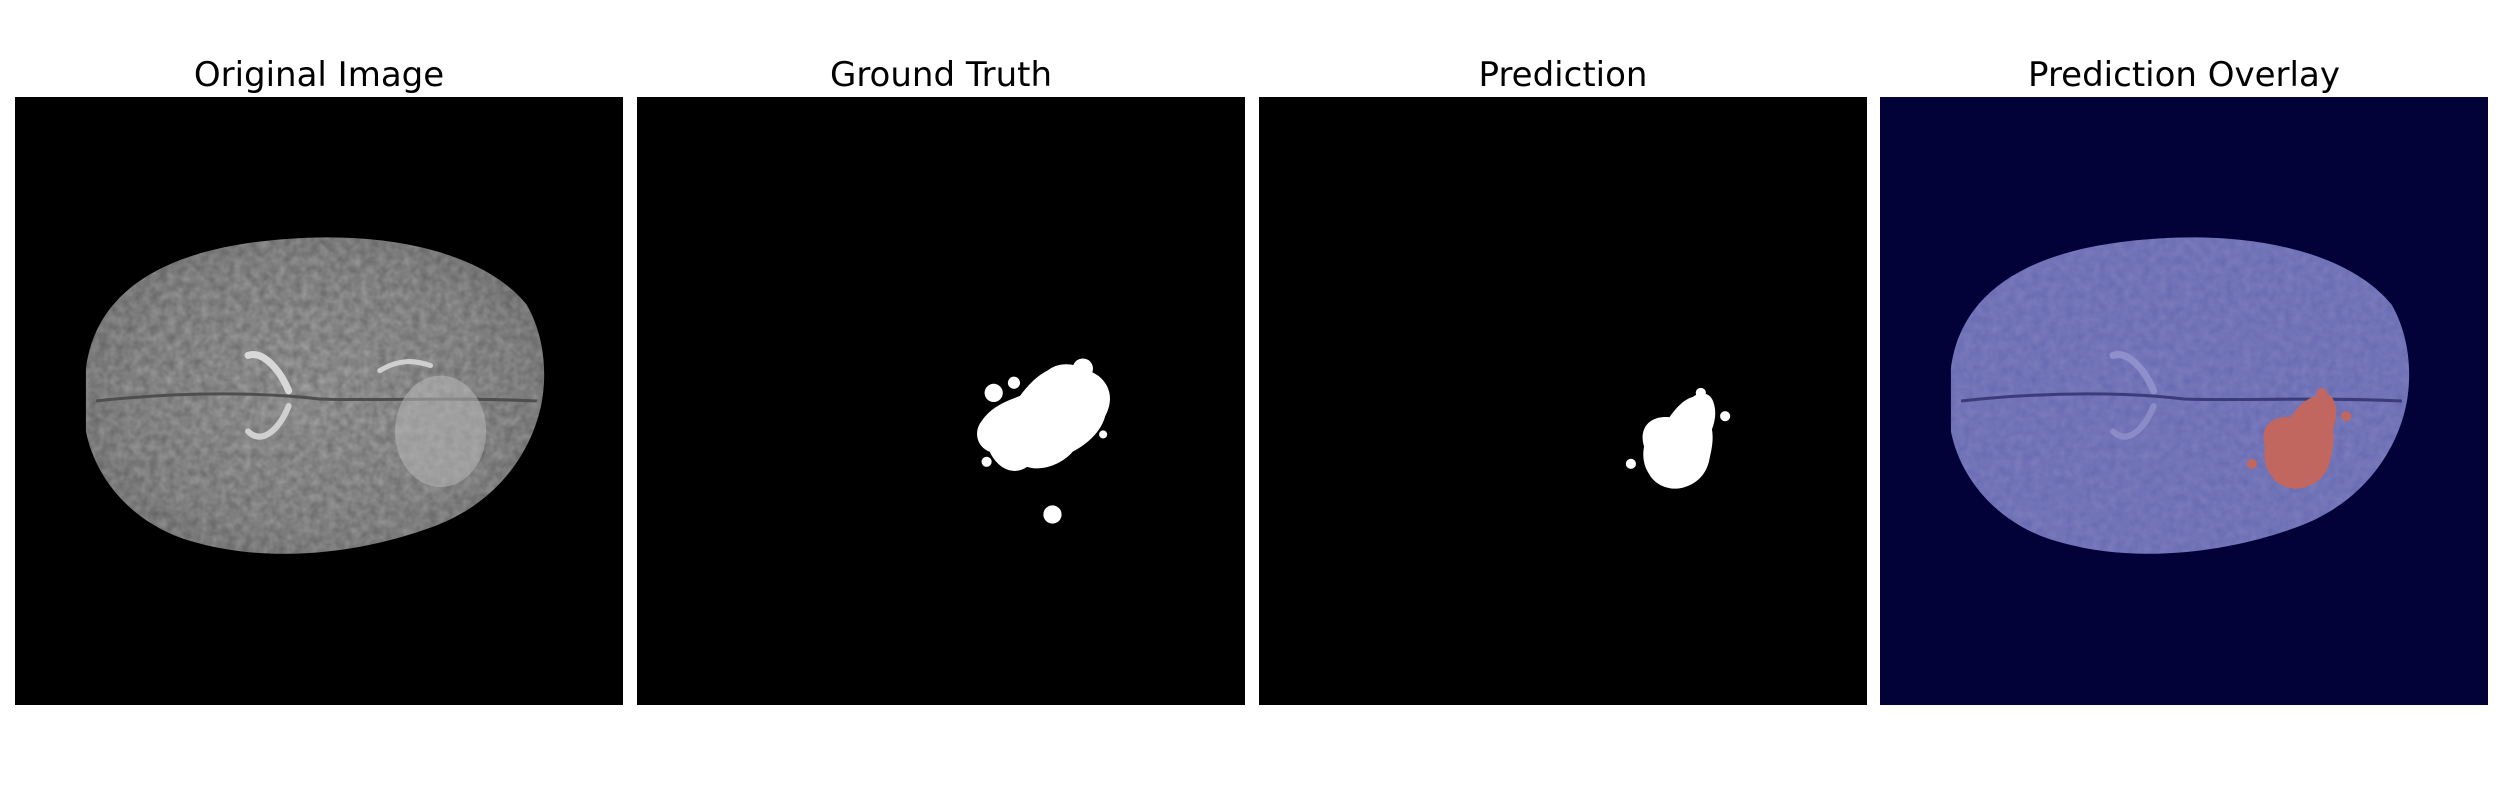 The image size is (2500, 800). What do you see at coordinates (1563, 75) in the screenshot?
I see `panel-title-prediction: Prediction` at bounding box center [1563, 75].